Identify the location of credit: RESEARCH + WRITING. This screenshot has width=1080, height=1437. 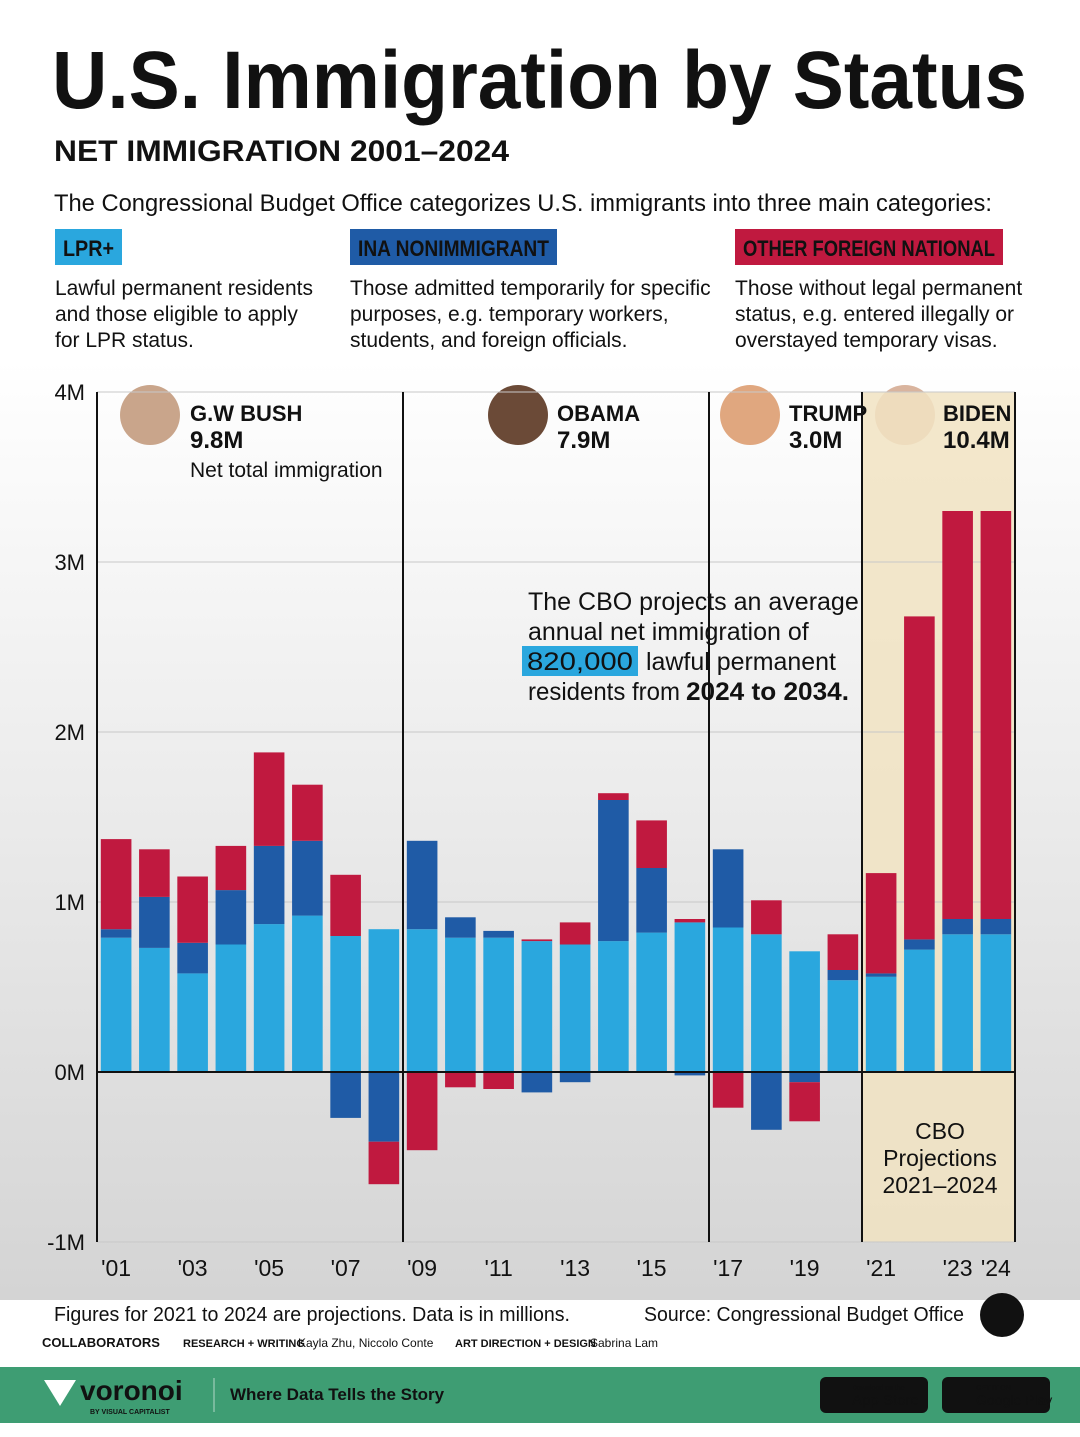
(244, 1344).